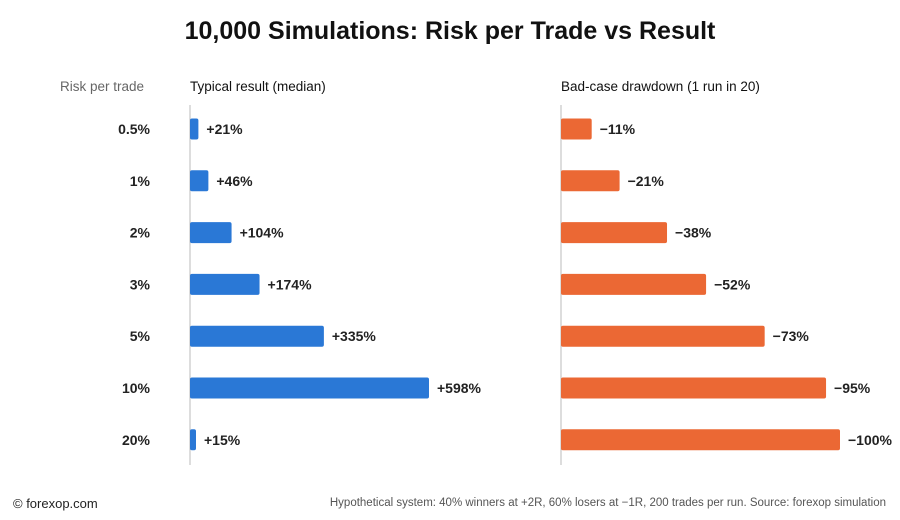 The height and width of the screenshot is (520, 900). I want to click on risk-label: 1%, so click(140, 181).